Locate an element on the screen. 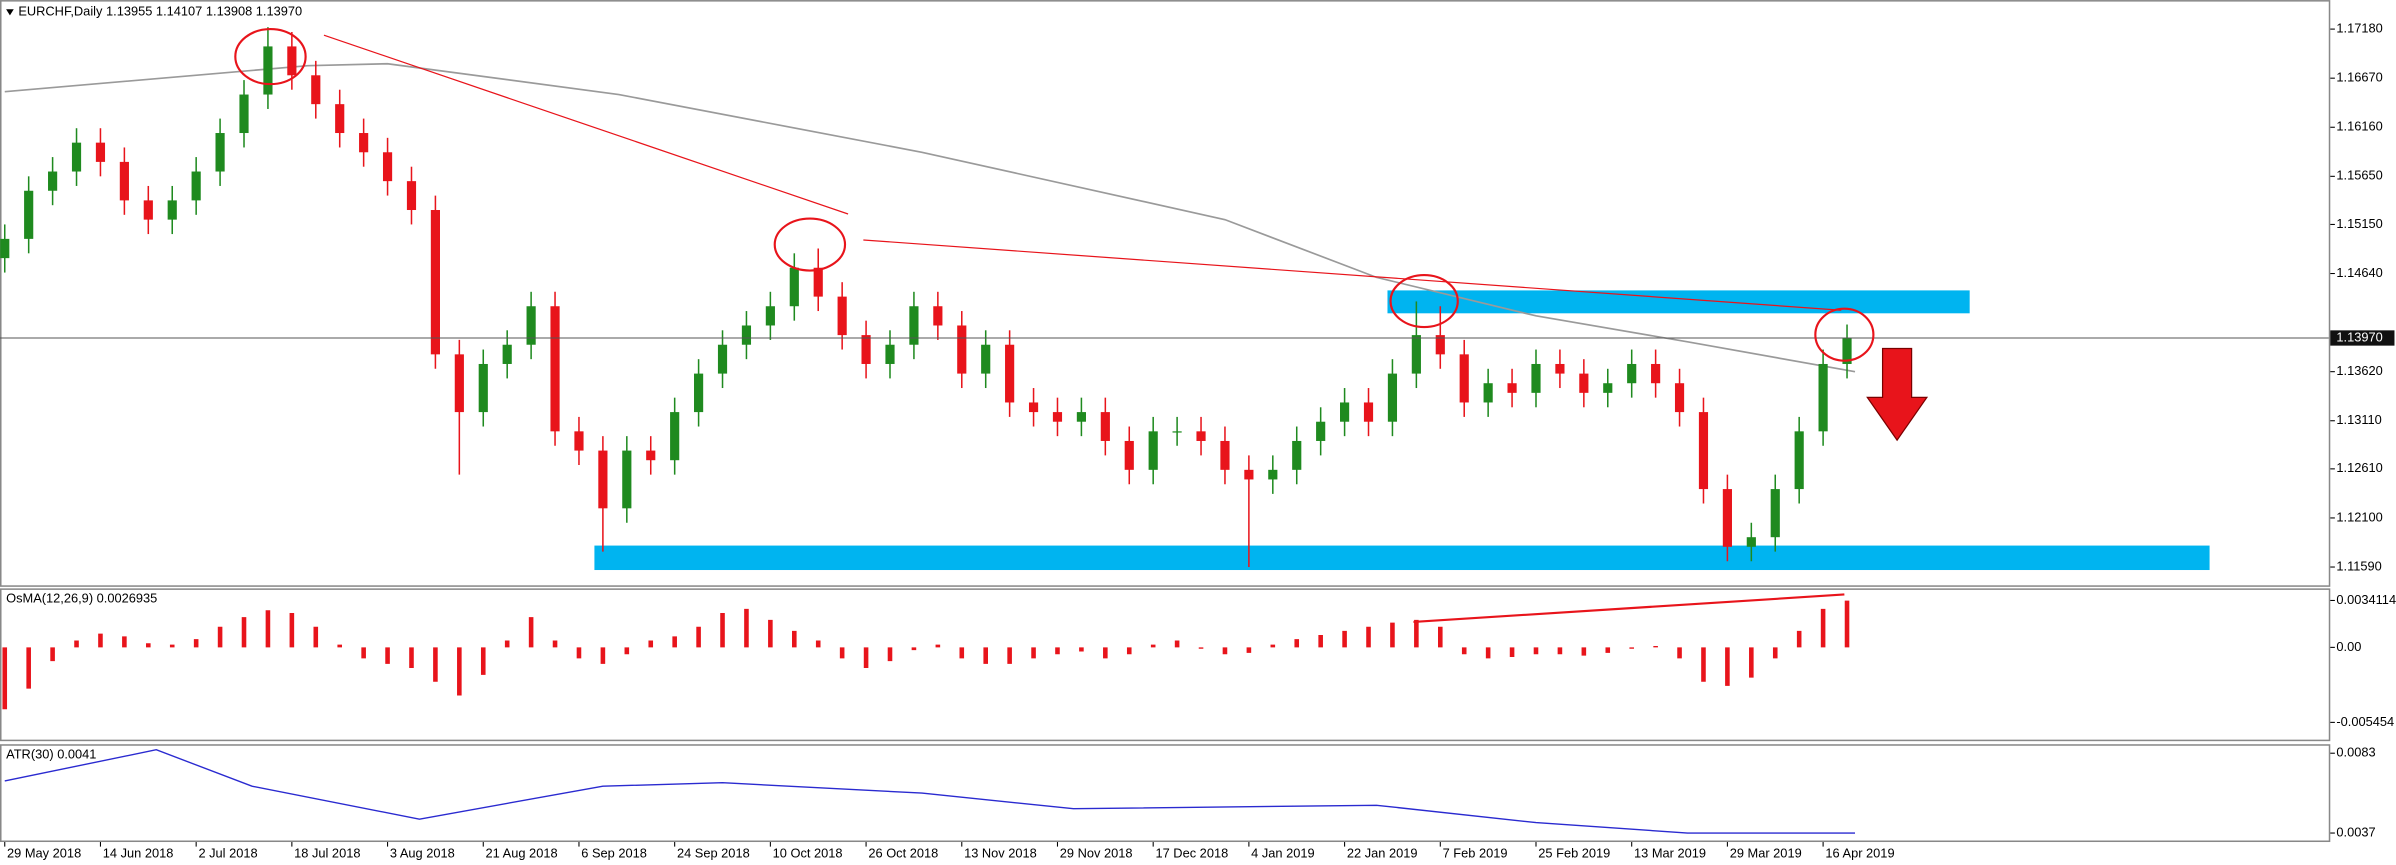  x-tick-label: 24 Sep 2018 is located at coordinates (713, 853).